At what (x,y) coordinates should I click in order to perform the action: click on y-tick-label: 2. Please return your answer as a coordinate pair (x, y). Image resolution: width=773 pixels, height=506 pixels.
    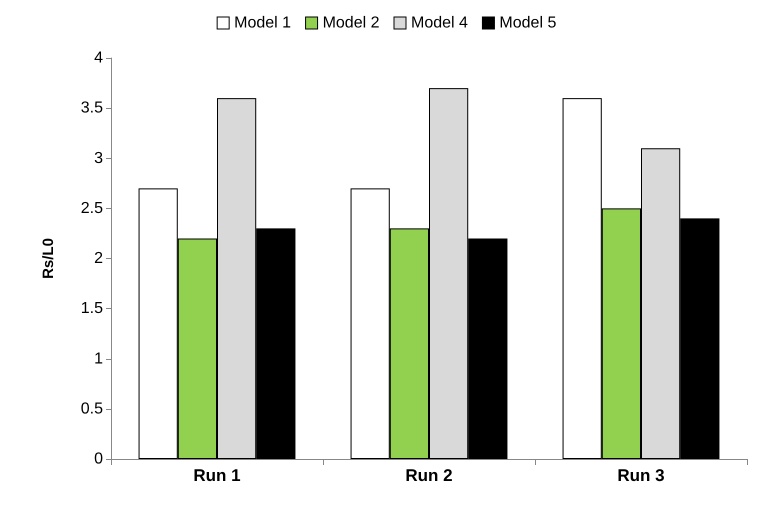
    Looking at the image, I should click on (99, 258).